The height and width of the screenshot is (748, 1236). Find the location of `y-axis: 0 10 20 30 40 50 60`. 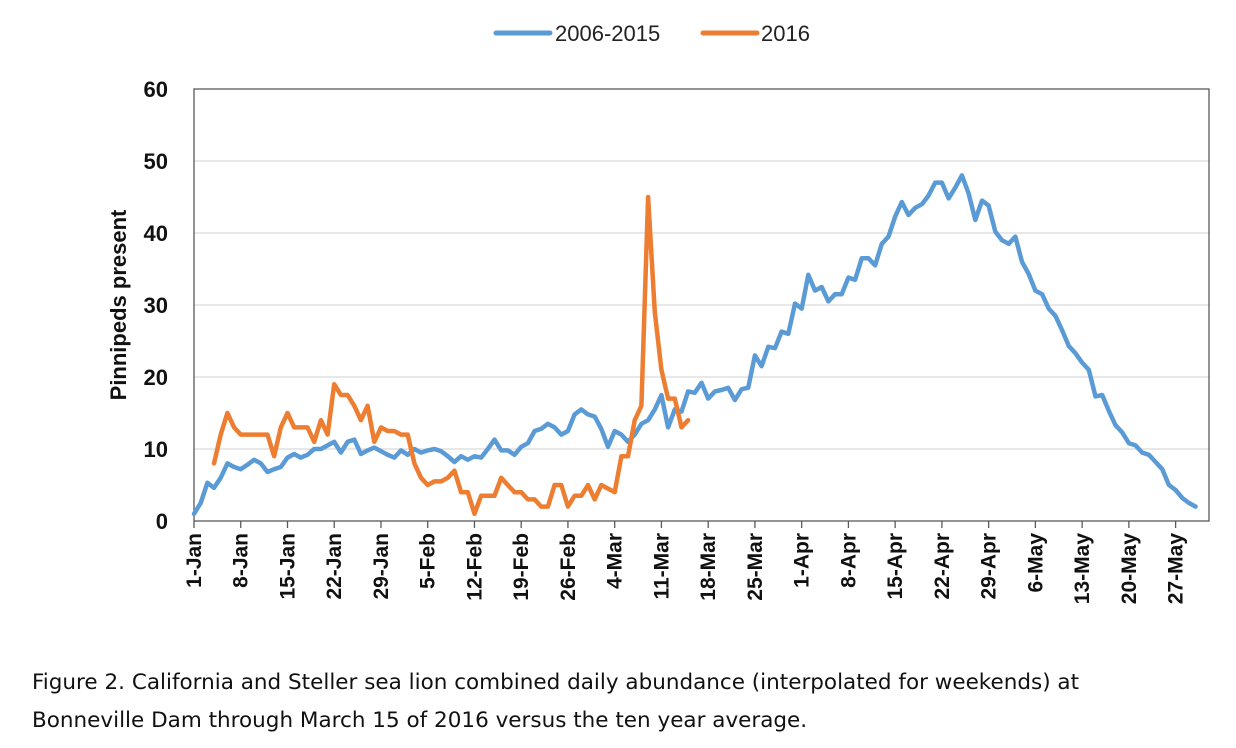

y-axis: 0 10 20 30 40 50 60 is located at coordinates (156, 305).